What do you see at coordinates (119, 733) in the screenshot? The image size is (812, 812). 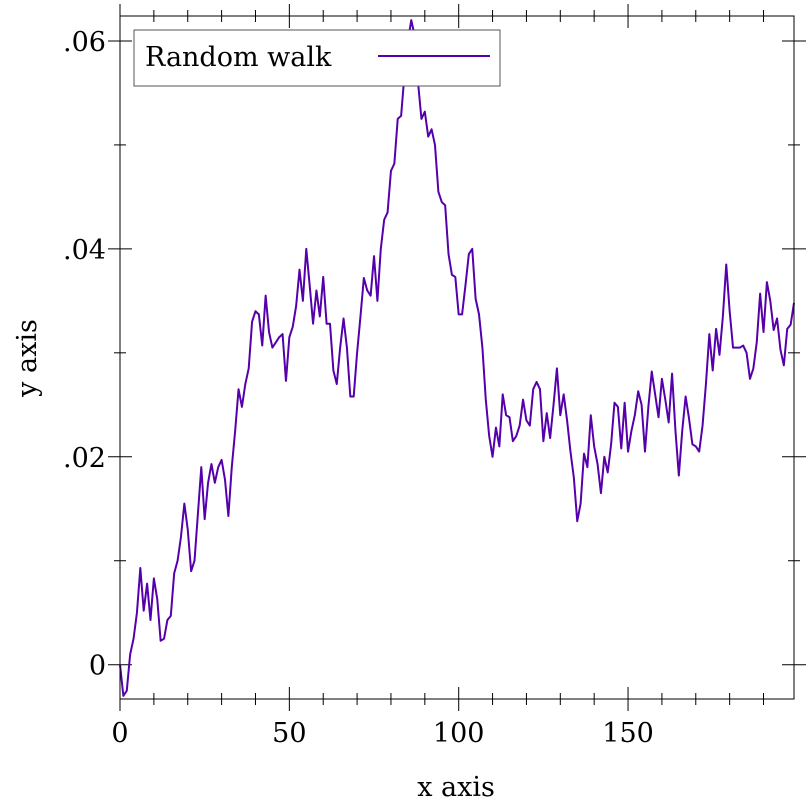 I see `x-tick-label: 0` at bounding box center [119, 733].